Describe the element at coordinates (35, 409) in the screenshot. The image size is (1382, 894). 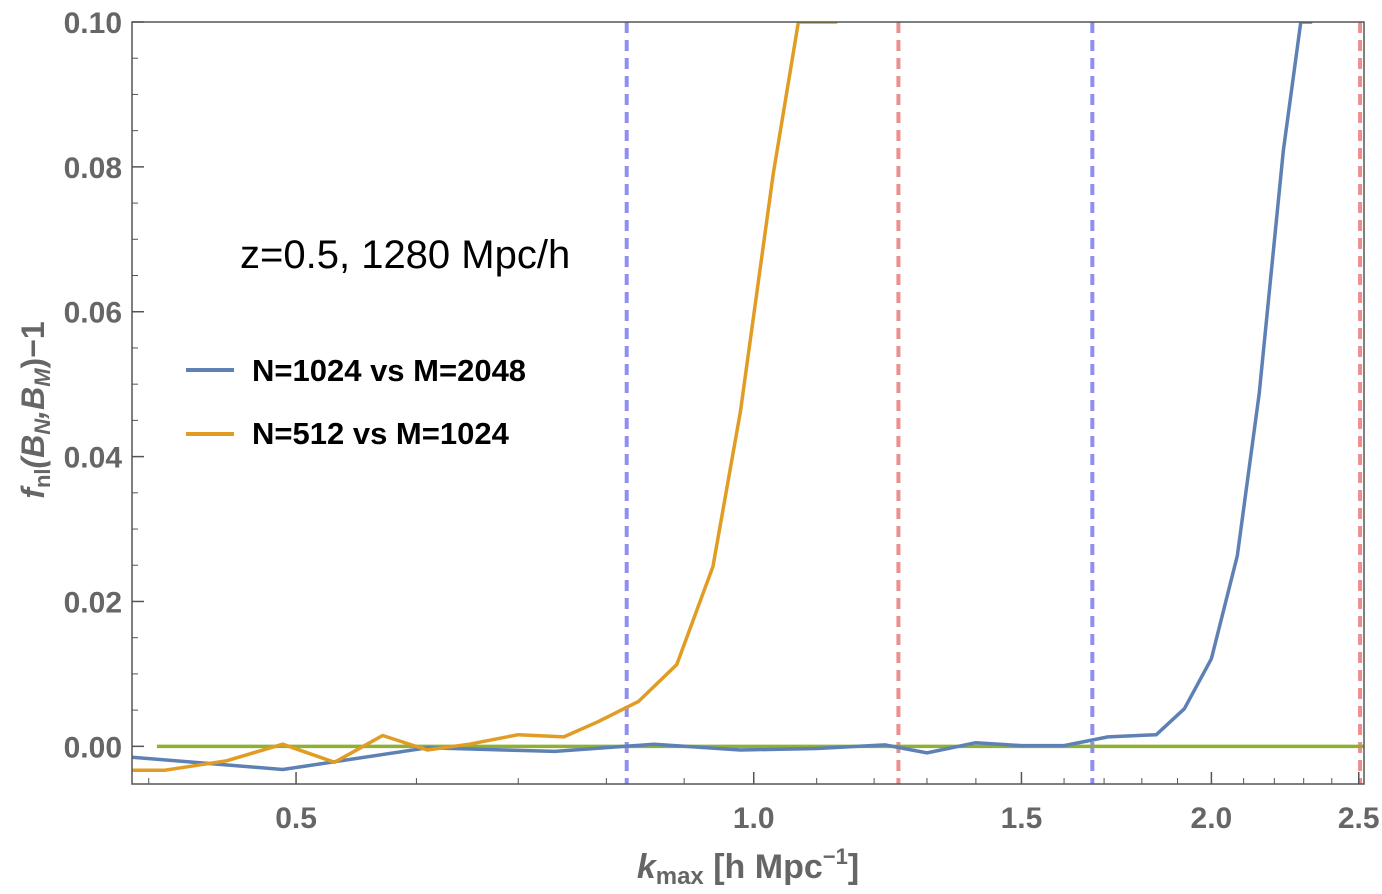
I see `y-axis-title: fnl(BN,BM)−1` at that location.